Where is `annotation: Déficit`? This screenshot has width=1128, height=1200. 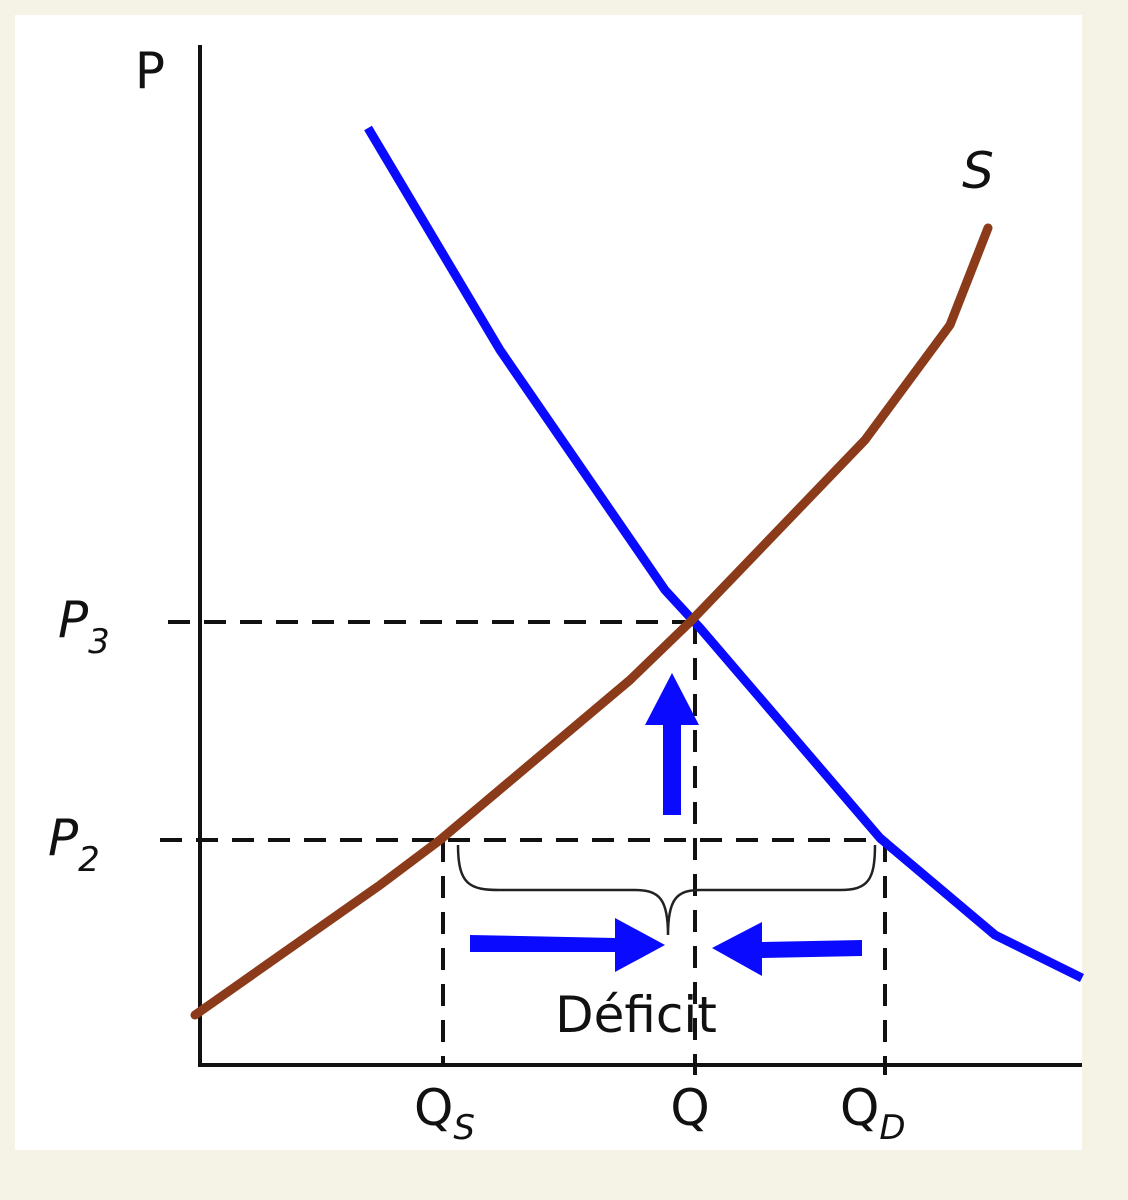 annotation: Déficit is located at coordinates (636, 1015).